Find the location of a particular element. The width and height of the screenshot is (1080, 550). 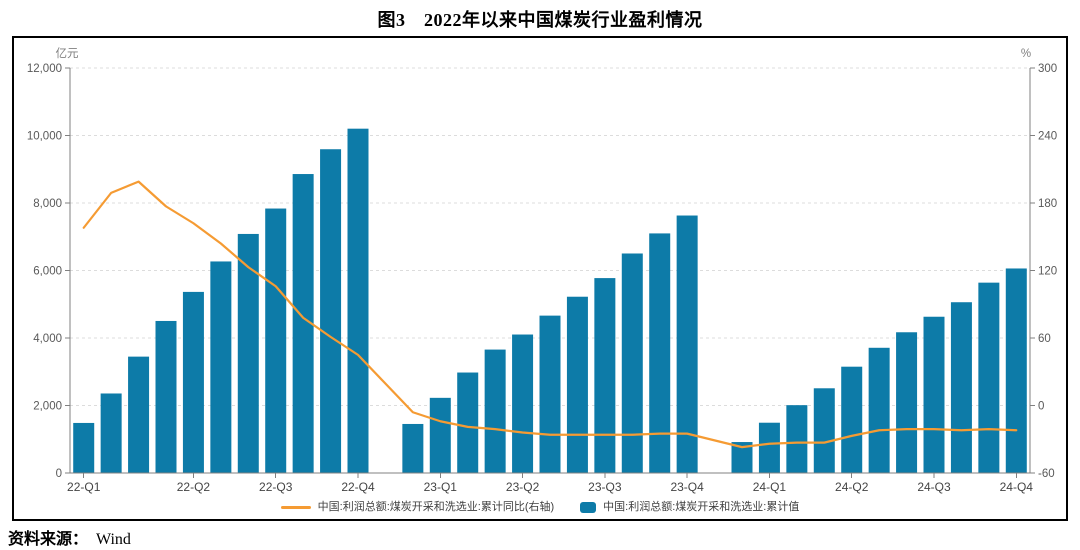

svg-text: 24-Q4 is located at coordinates (1017, 487).